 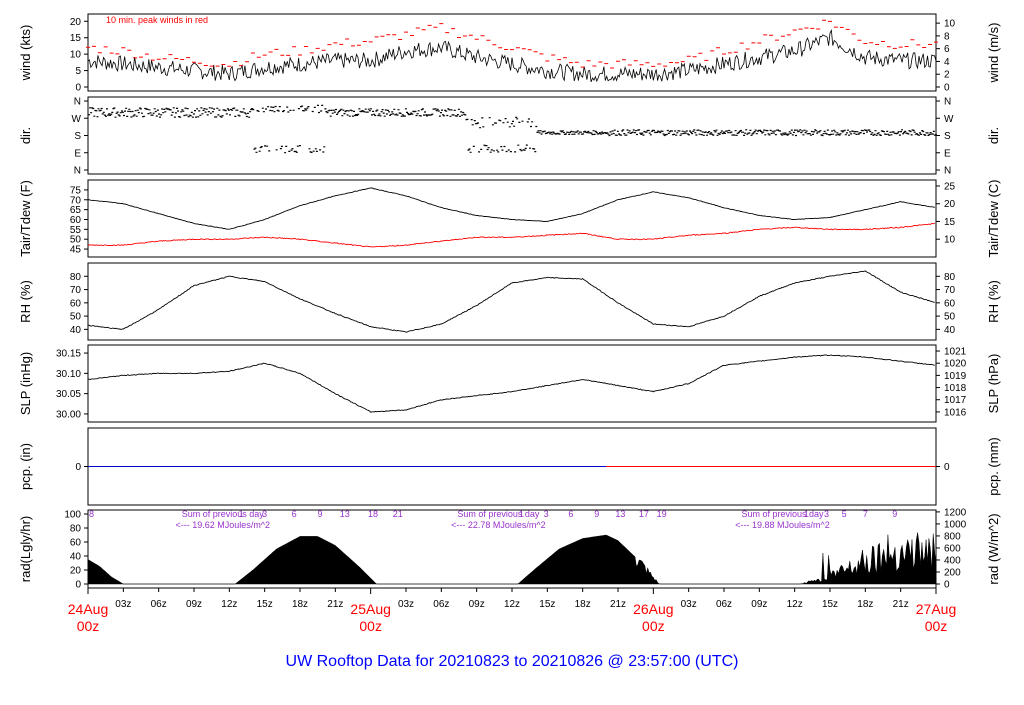 What do you see at coordinates (76, 571) in the screenshot?
I see `ytick-left-label: 20` at bounding box center [76, 571].